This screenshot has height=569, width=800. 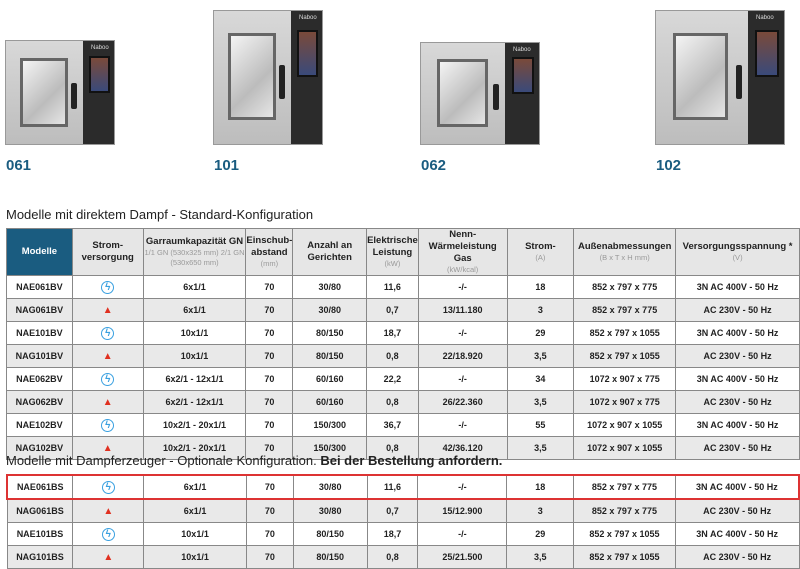 What do you see at coordinates (480, 93) in the screenshot?
I see `product-image-062: Naboo` at bounding box center [480, 93].